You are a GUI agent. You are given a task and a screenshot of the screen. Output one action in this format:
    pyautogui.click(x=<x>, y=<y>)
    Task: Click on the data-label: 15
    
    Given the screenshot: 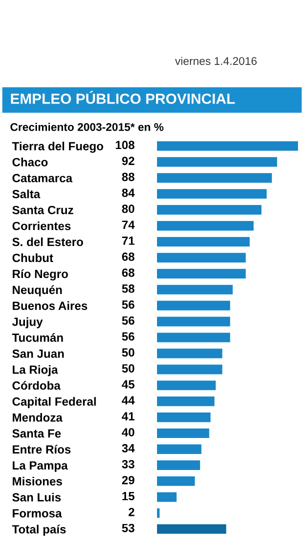 What is the action you would take?
    pyautogui.click(x=128, y=496)
    